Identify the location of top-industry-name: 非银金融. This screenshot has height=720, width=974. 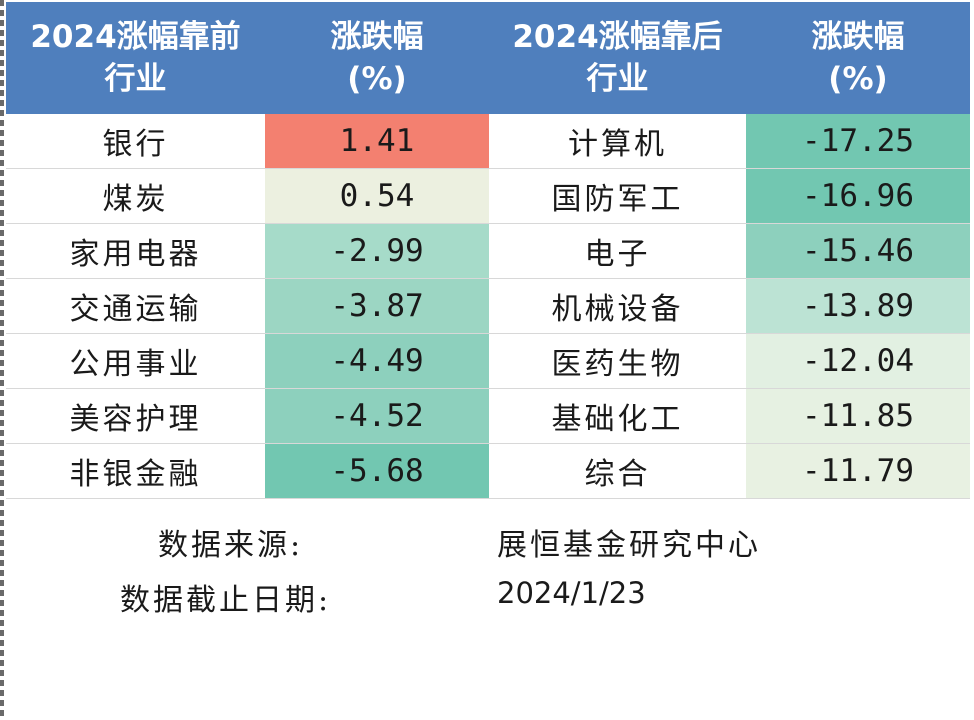
(135, 471).